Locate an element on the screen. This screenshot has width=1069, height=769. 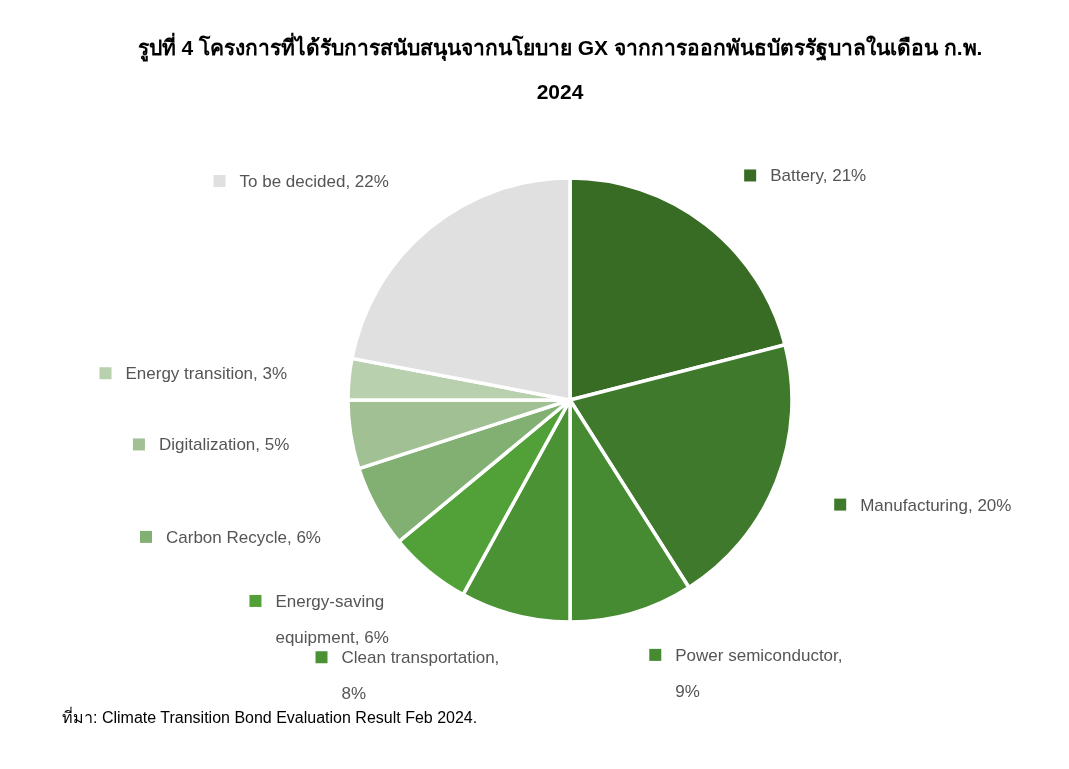
legend-label: Digitalization, 5% is located at coordinates (224, 445).